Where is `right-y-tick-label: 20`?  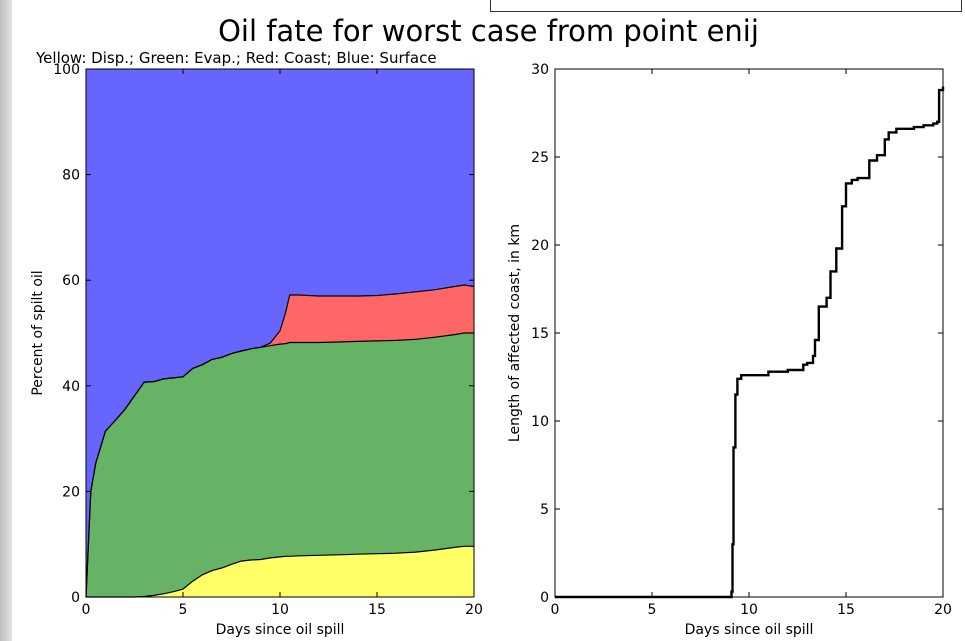
right-y-tick-label: 20 is located at coordinates (540, 246).